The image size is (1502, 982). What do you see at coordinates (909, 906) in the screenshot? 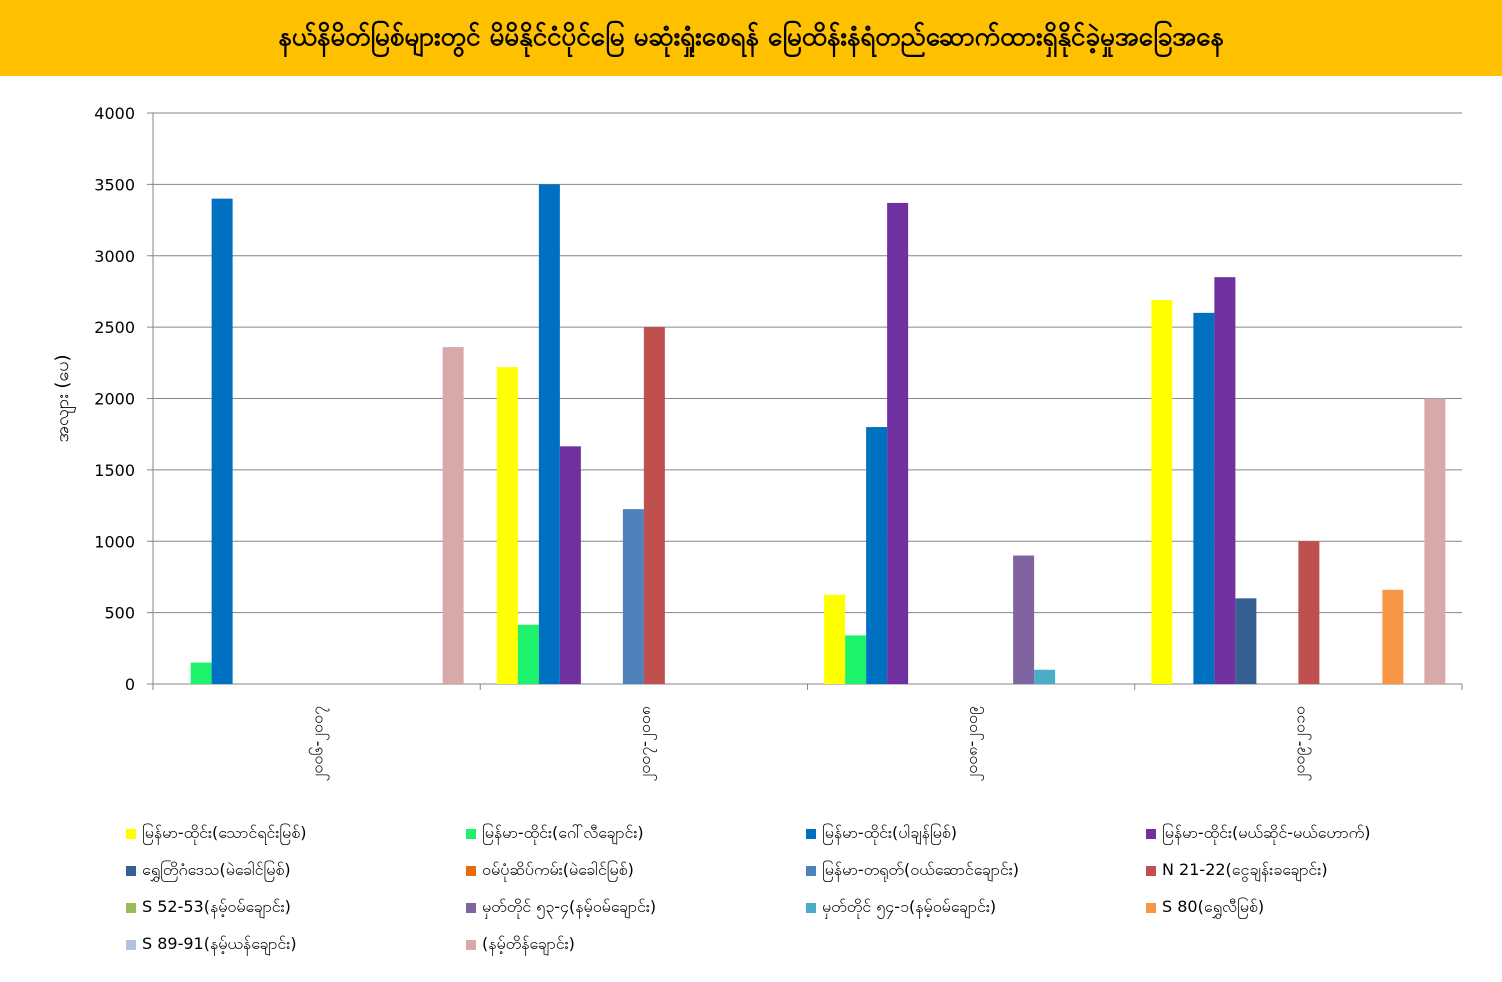
I see `legend-label: မှတ်တိုင် ၅၄-၁(နမ့်ဝမ်ချောင်း)` at bounding box center [909, 906].